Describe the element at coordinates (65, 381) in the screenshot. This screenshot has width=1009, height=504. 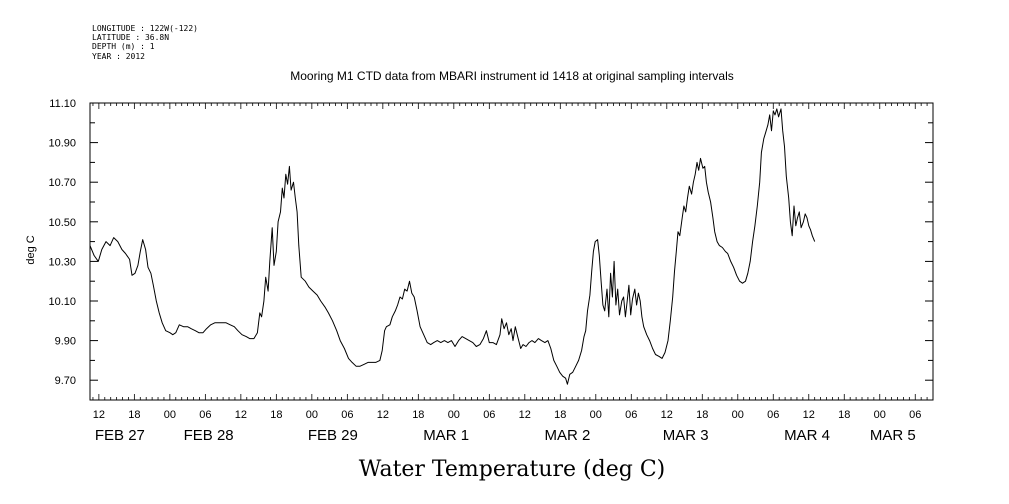
I see `y-tick-label: 9.70` at that location.